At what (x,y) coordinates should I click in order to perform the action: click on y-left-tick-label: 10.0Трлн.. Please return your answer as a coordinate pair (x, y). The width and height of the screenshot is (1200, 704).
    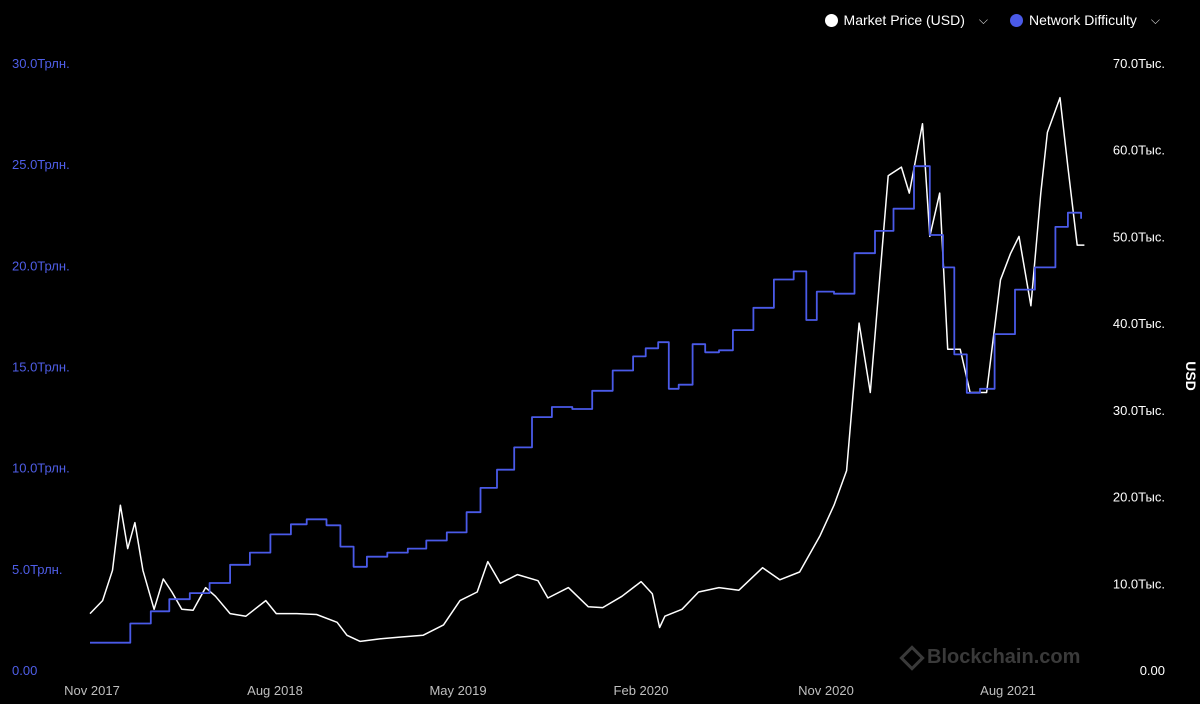
    Looking at the image, I should click on (41, 468).